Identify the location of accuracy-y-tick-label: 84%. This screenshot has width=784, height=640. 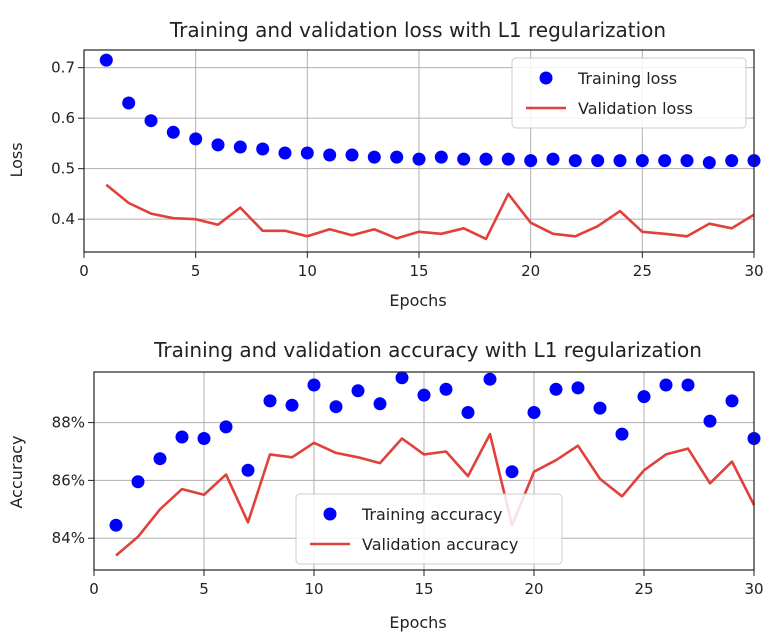
(68, 538).